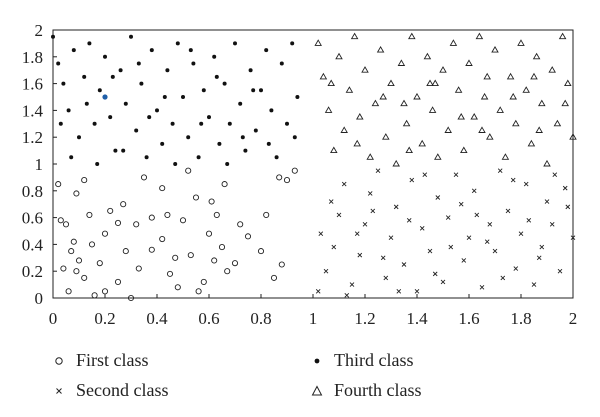  What do you see at coordinates (33, 244) in the screenshot?
I see `y-tick-label: 0.4` at bounding box center [33, 244].